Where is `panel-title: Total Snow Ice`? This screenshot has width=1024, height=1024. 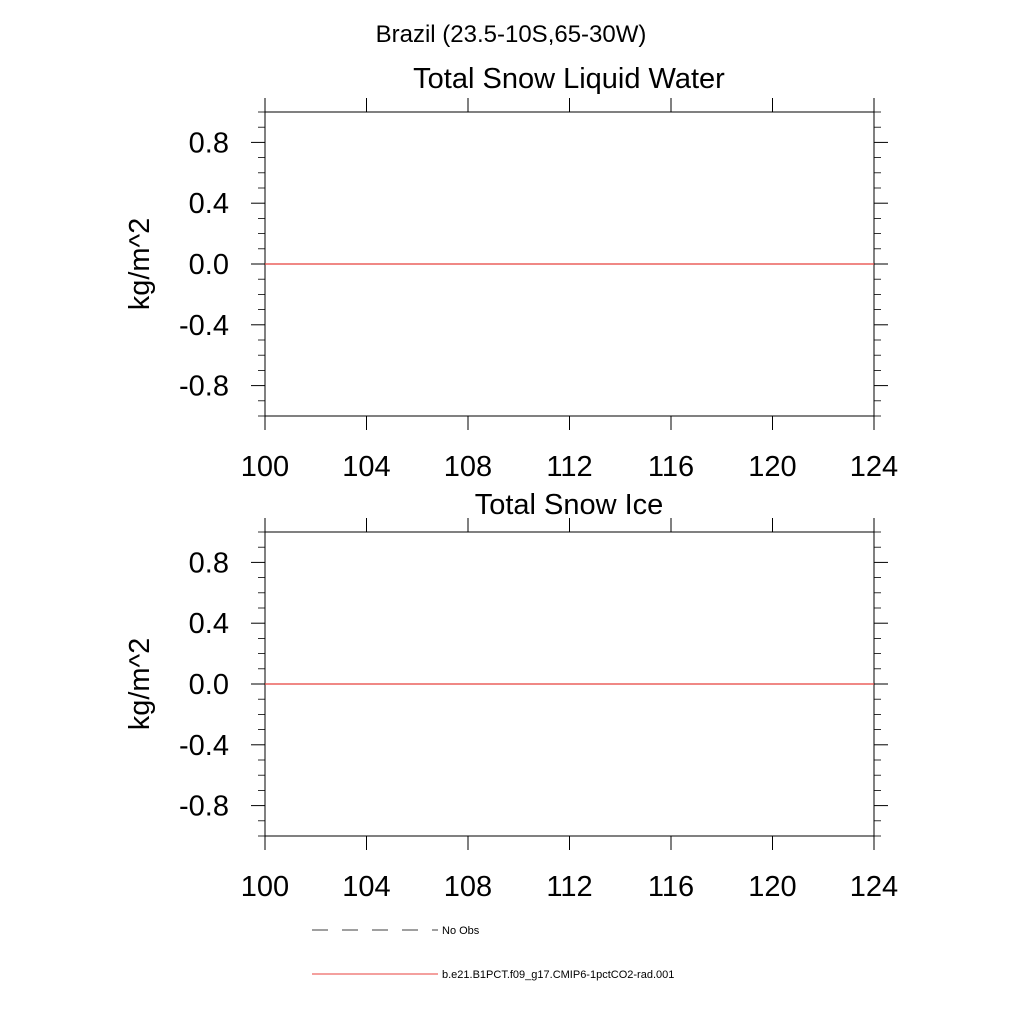 panel-title: Total Snow Ice is located at coordinates (569, 505).